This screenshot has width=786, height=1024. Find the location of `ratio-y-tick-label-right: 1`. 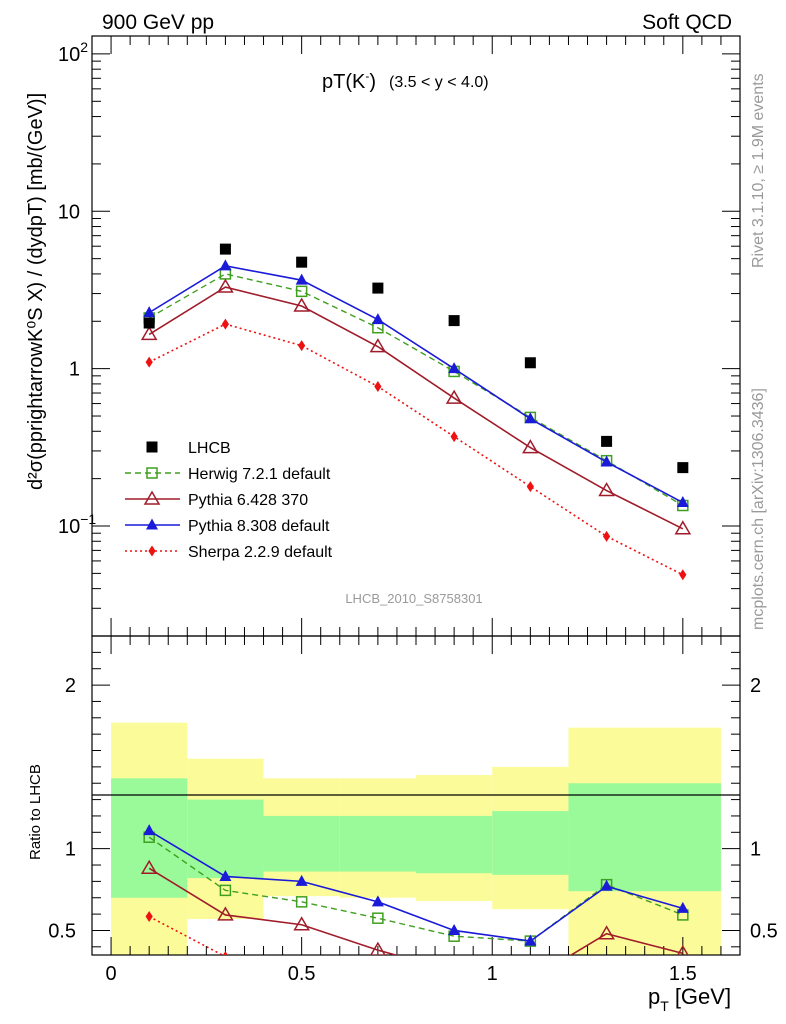

ratio-y-tick-label-right: 1 is located at coordinates (755, 850).